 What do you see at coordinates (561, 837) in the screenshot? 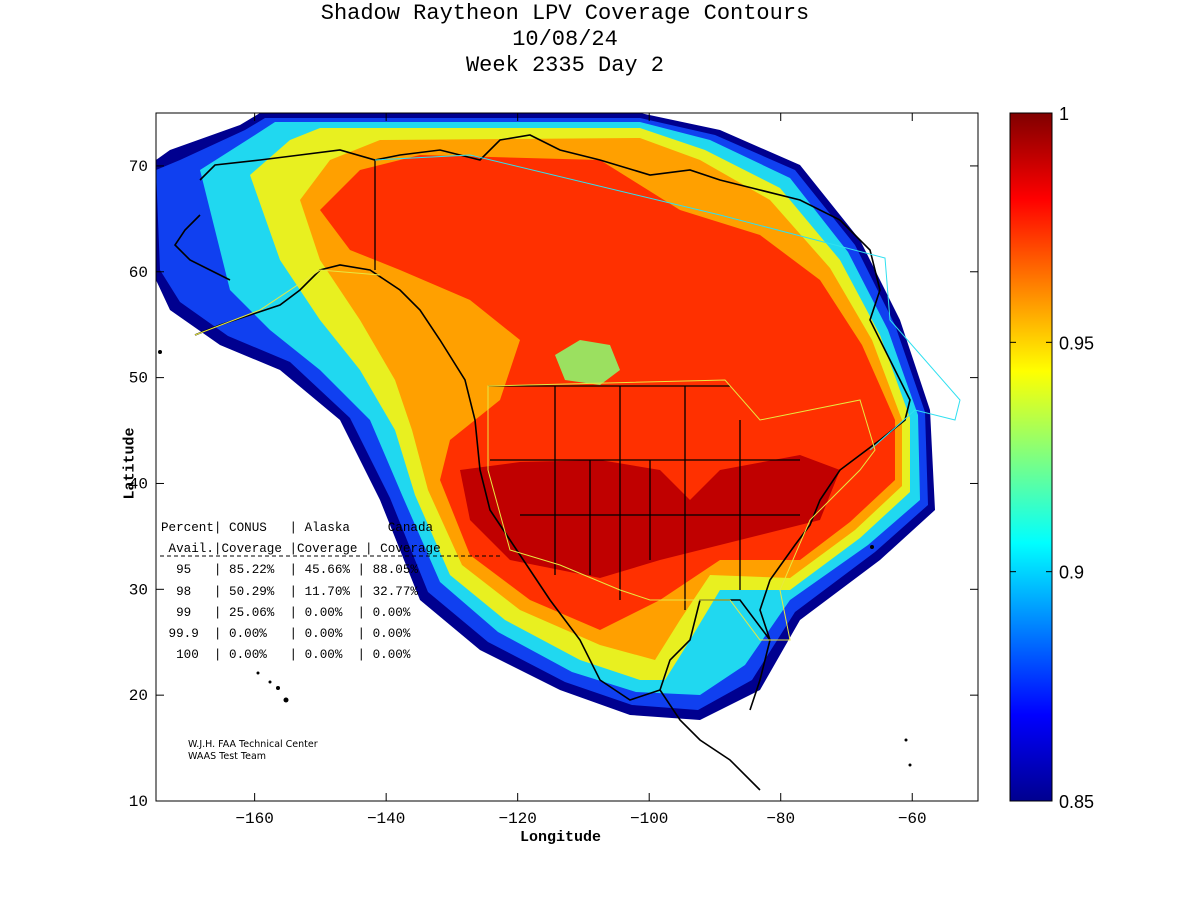
I see `x-axis-label: Longitude` at bounding box center [561, 837].